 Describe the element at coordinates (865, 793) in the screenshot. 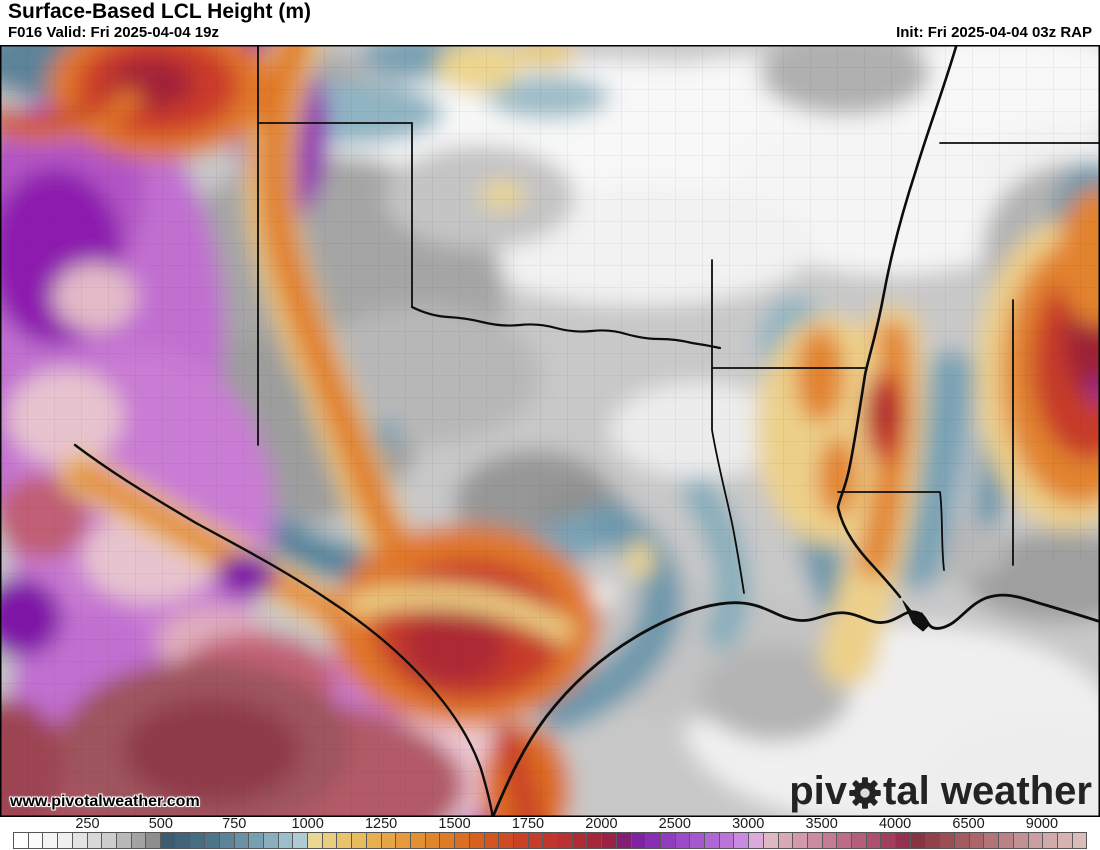

I see `gear-icon` at that location.